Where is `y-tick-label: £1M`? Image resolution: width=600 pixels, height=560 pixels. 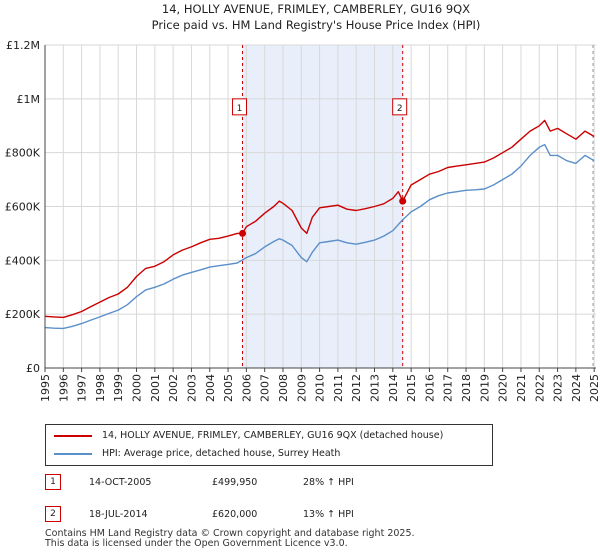
y-tick-label: £1M is located at coordinates (29, 99).